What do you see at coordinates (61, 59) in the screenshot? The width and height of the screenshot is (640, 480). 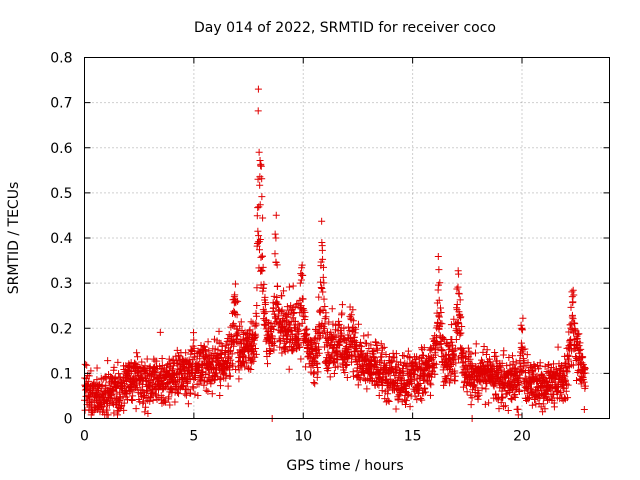 I see `y-tick-label: 0.8` at bounding box center [61, 59].